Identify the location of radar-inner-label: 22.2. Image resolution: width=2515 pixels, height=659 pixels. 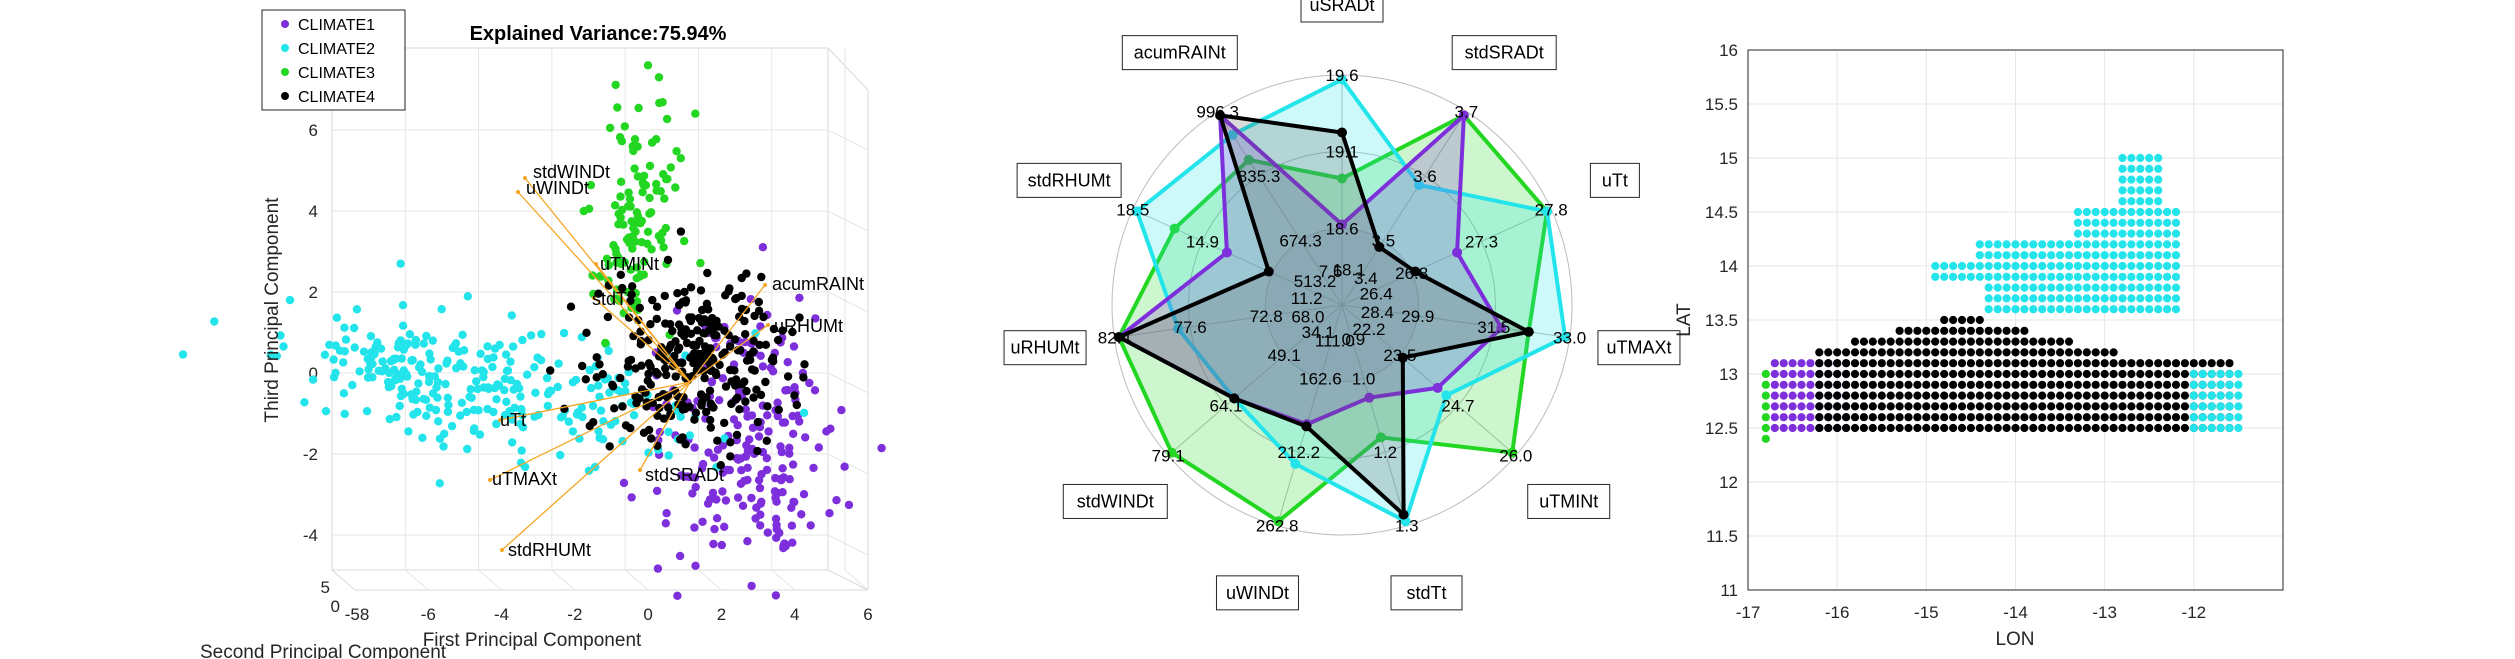
(1368, 329).